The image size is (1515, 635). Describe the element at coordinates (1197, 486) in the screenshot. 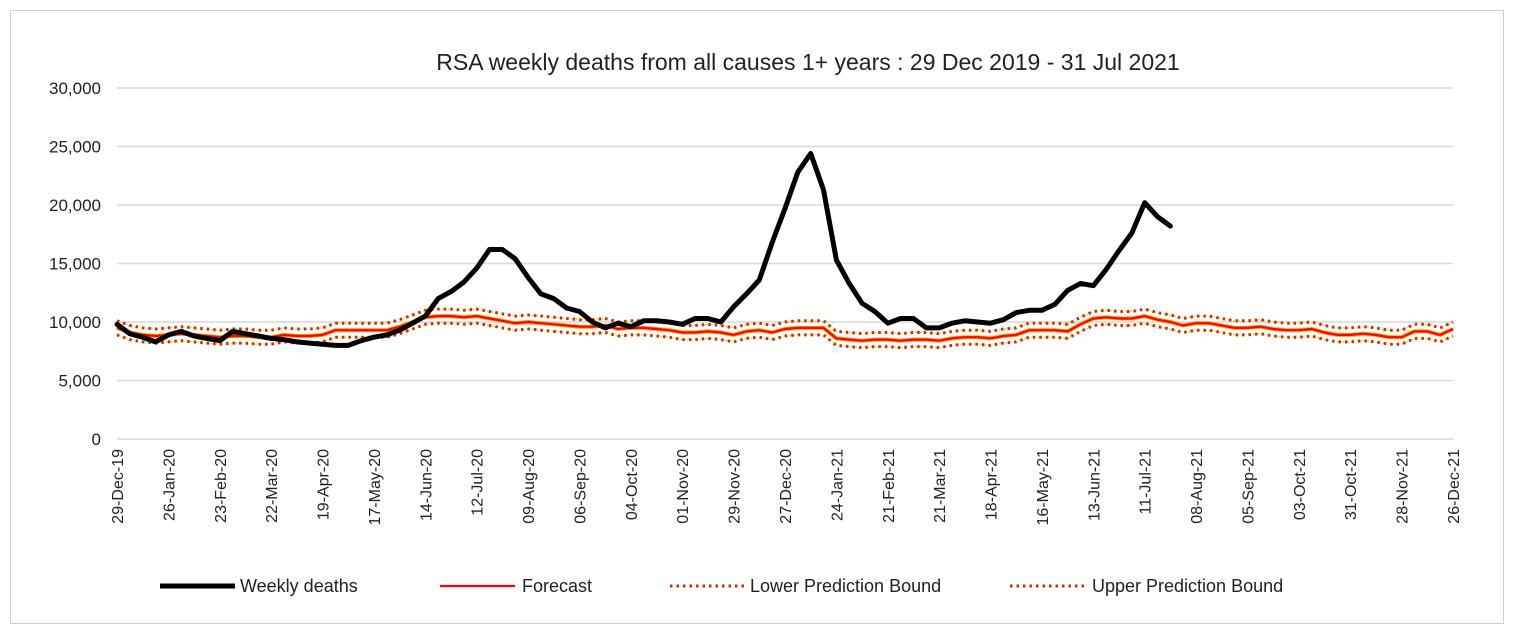

I see `x-tick-label: 08-Aug-21` at that location.